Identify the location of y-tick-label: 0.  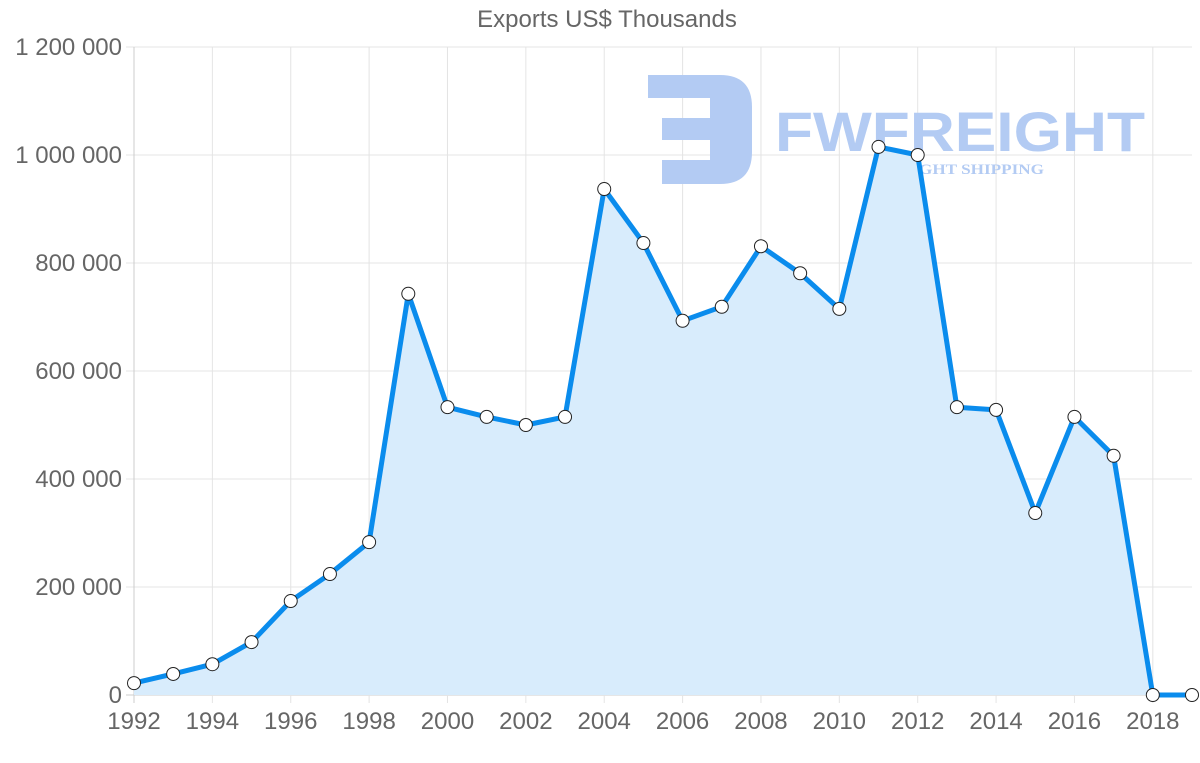
(115, 695).